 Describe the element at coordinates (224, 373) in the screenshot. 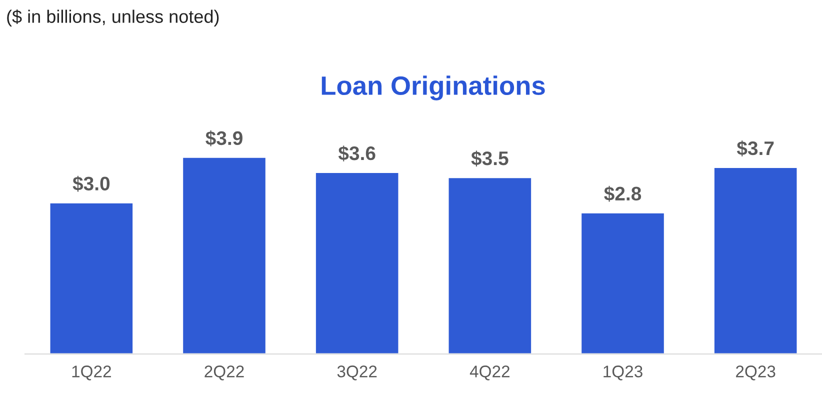

I see `x-tick-label: 2Q22` at that location.